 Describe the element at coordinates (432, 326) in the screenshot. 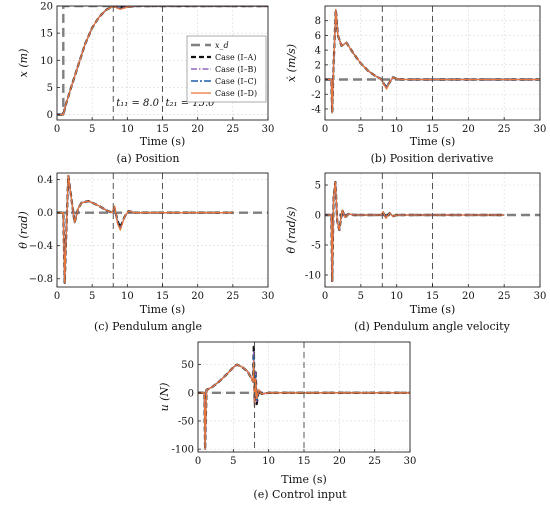

I see `panel-caption: (d) Pendulum angle velocity` at that location.